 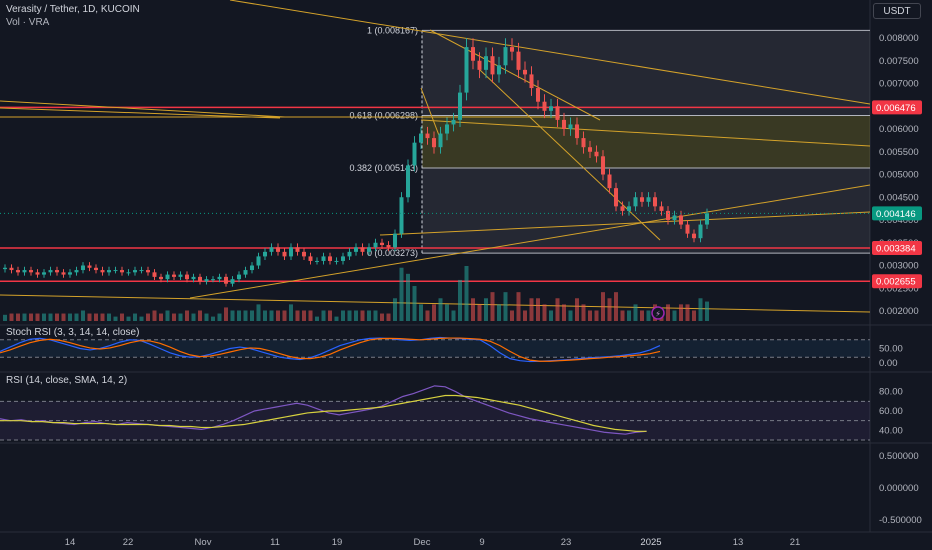 I want to click on price-tick-label: 0.002500, so click(x=899, y=288).